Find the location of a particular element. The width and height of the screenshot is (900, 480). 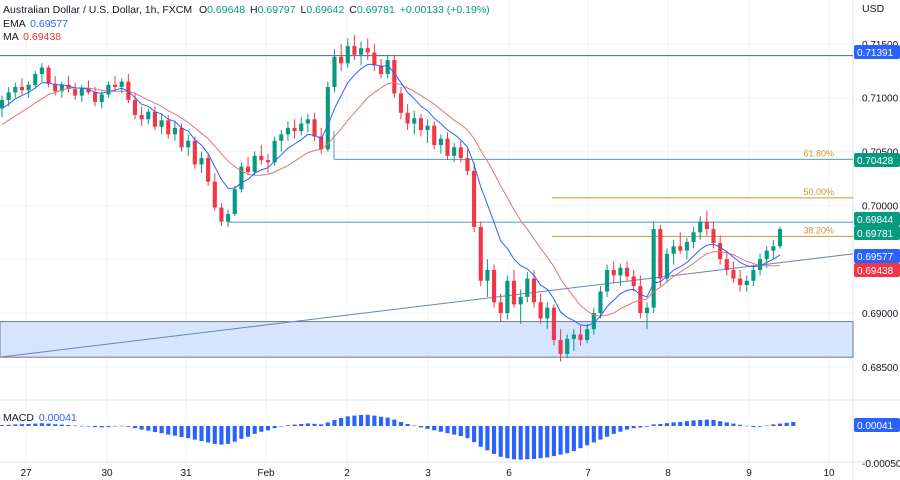

price-tag-label: 0.69844 is located at coordinates (875, 220).